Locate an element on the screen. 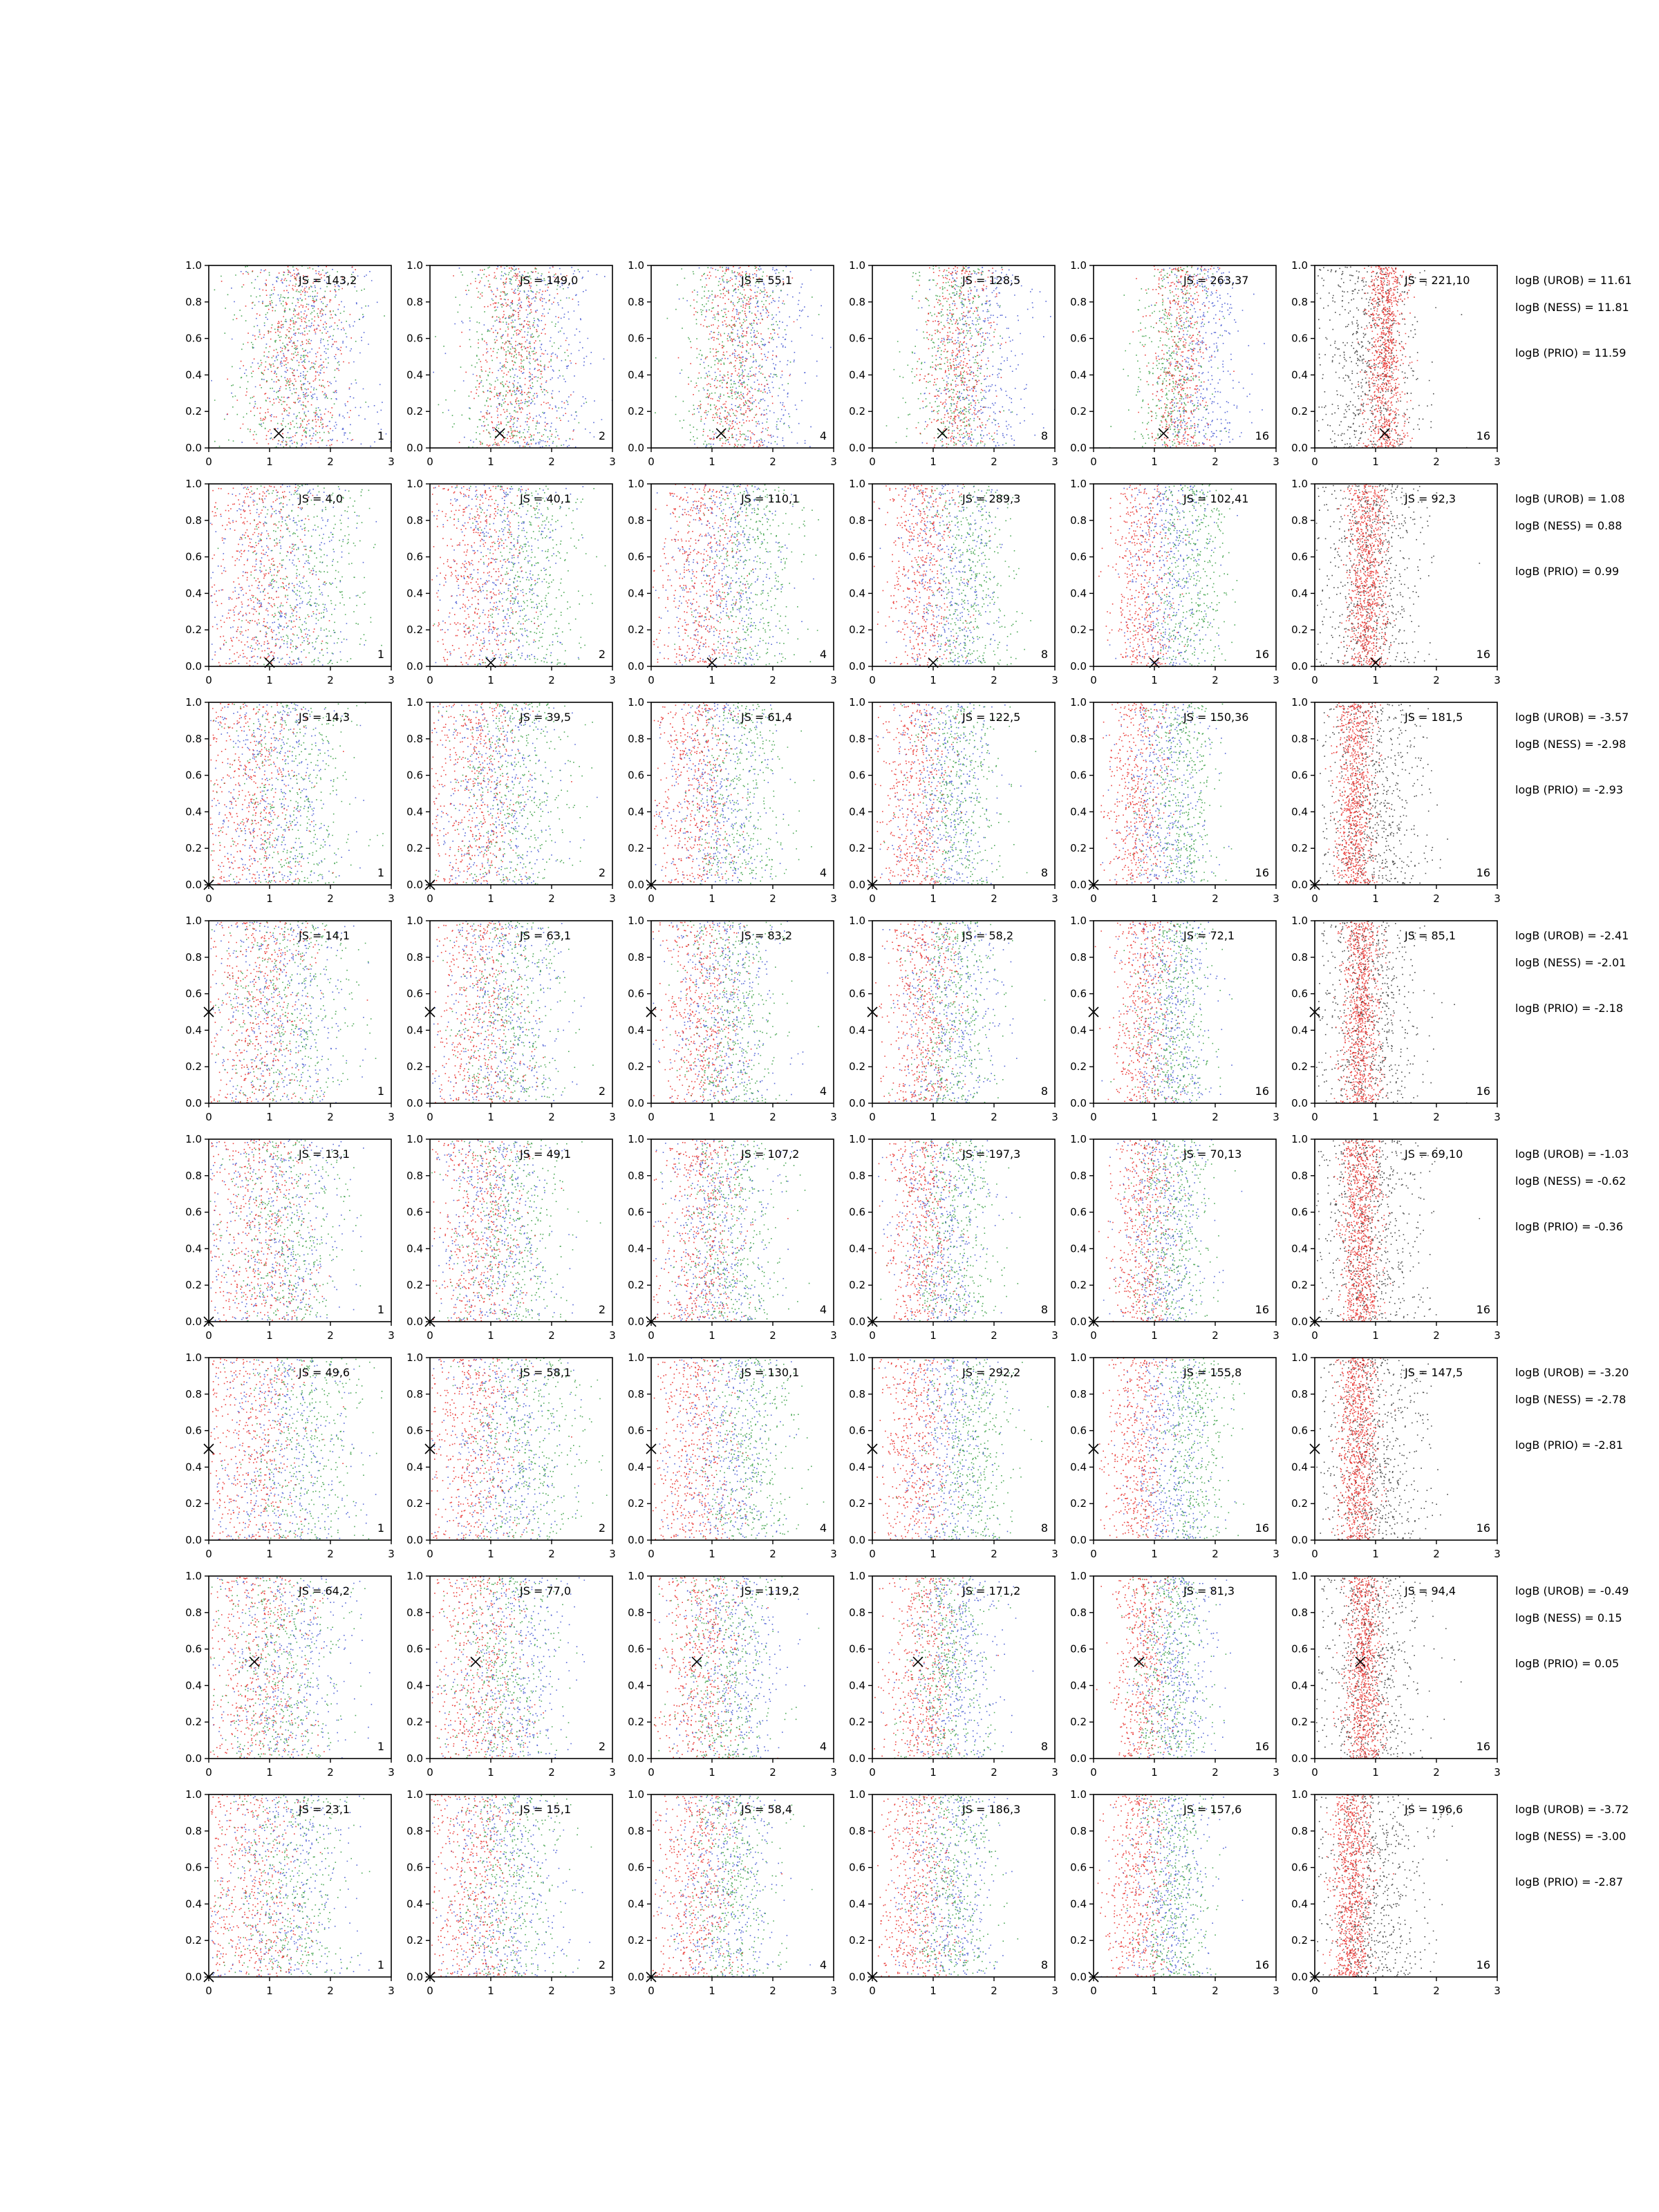 This screenshot has height=2212, width=1659. logB-note: logB (NESS) = -3.00 is located at coordinates (1570, 1836).